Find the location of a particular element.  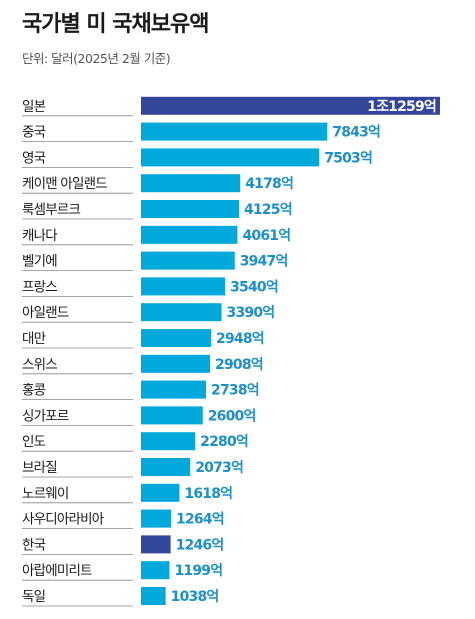

value-label: 4178억 is located at coordinates (269, 184).